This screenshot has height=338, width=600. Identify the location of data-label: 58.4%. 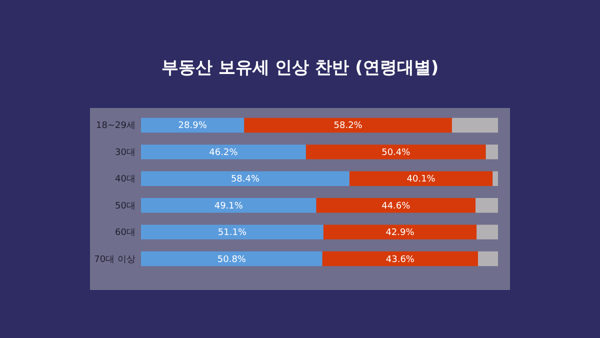
(245, 179).